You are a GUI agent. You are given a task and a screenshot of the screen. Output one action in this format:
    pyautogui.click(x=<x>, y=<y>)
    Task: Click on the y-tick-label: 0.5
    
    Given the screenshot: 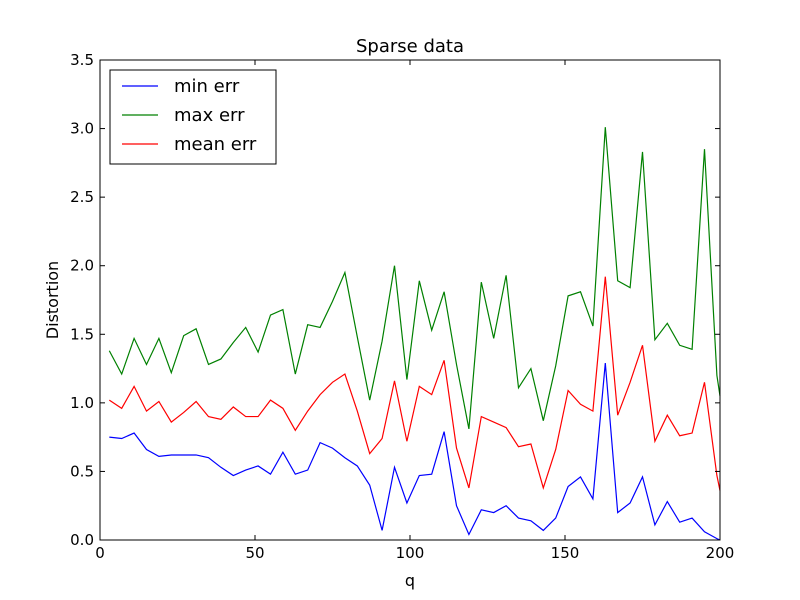 What is the action you would take?
    pyautogui.click(x=82, y=471)
    